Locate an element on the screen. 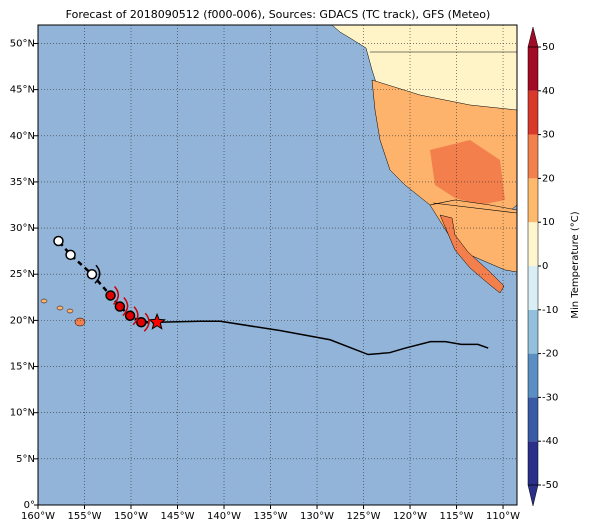  y-tick-label: 40°N is located at coordinates (22, 136).